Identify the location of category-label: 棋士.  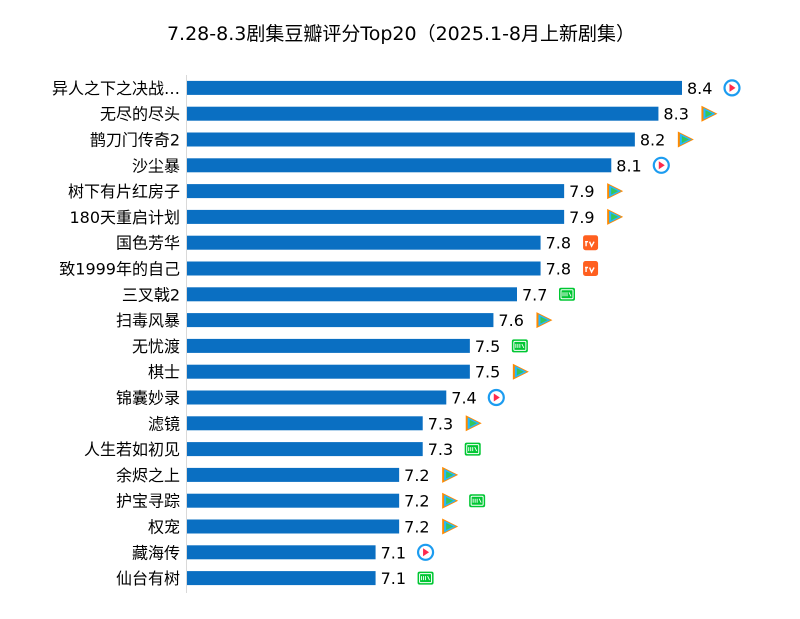
(164, 372).